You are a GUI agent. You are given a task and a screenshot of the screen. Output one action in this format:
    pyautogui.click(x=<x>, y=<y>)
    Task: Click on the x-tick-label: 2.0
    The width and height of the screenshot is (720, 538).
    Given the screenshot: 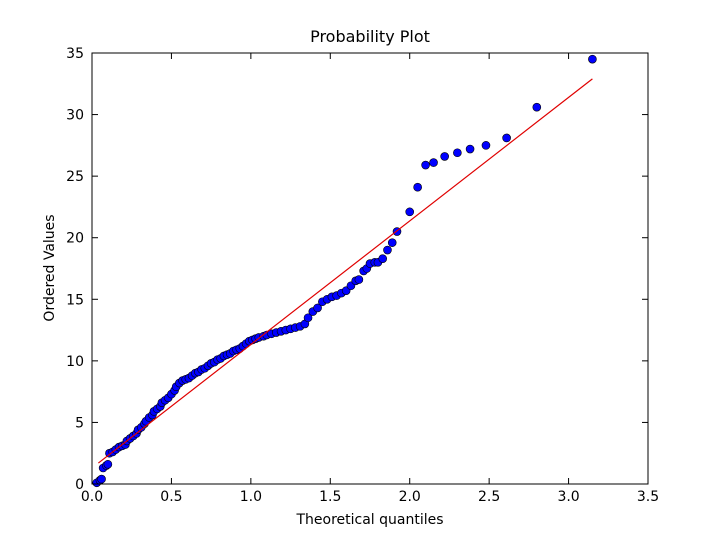 What is the action you would take?
    pyautogui.click(x=410, y=497)
    